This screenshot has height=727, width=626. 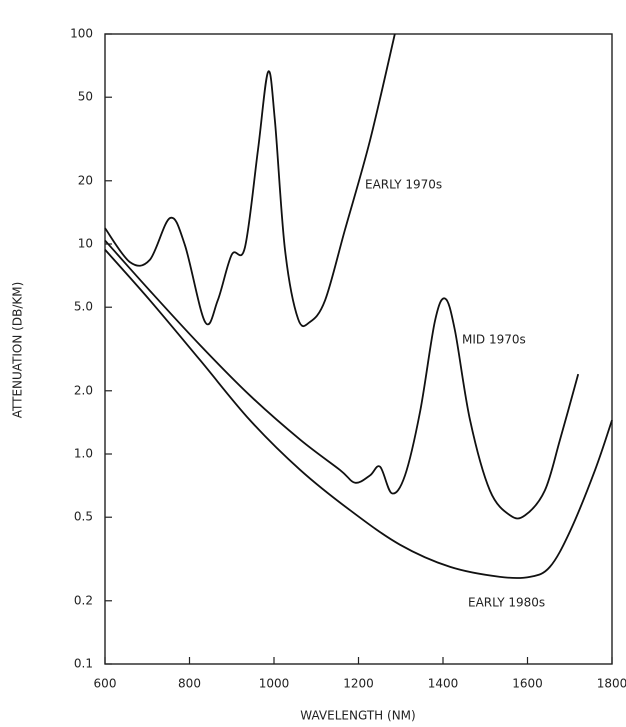 I want to click on x-tick-label: 600, so click(x=105, y=684).